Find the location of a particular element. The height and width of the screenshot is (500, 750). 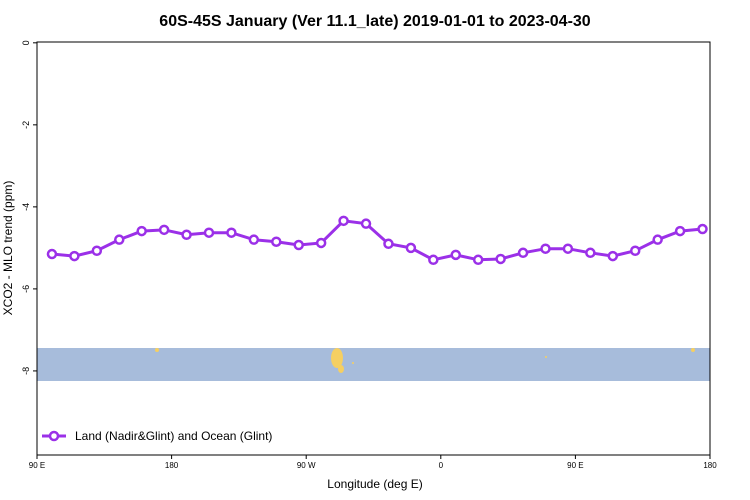

x-tick-label: 0 is located at coordinates (441, 465).